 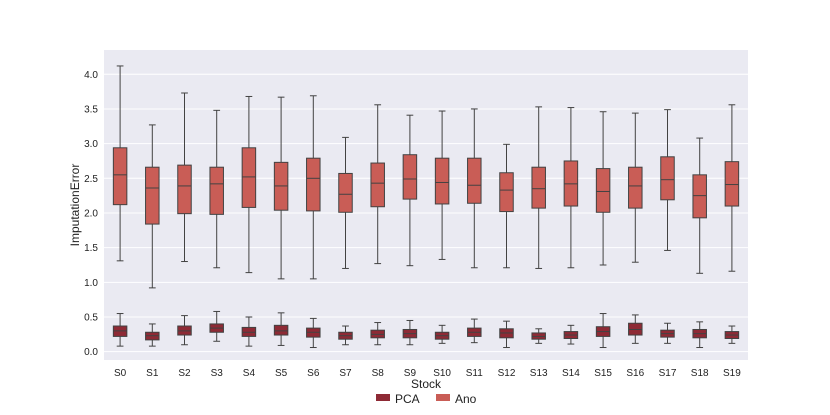 What do you see at coordinates (443, 397) in the screenshot?
I see `legend-swatch-ano` at bounding box center [443, 397].